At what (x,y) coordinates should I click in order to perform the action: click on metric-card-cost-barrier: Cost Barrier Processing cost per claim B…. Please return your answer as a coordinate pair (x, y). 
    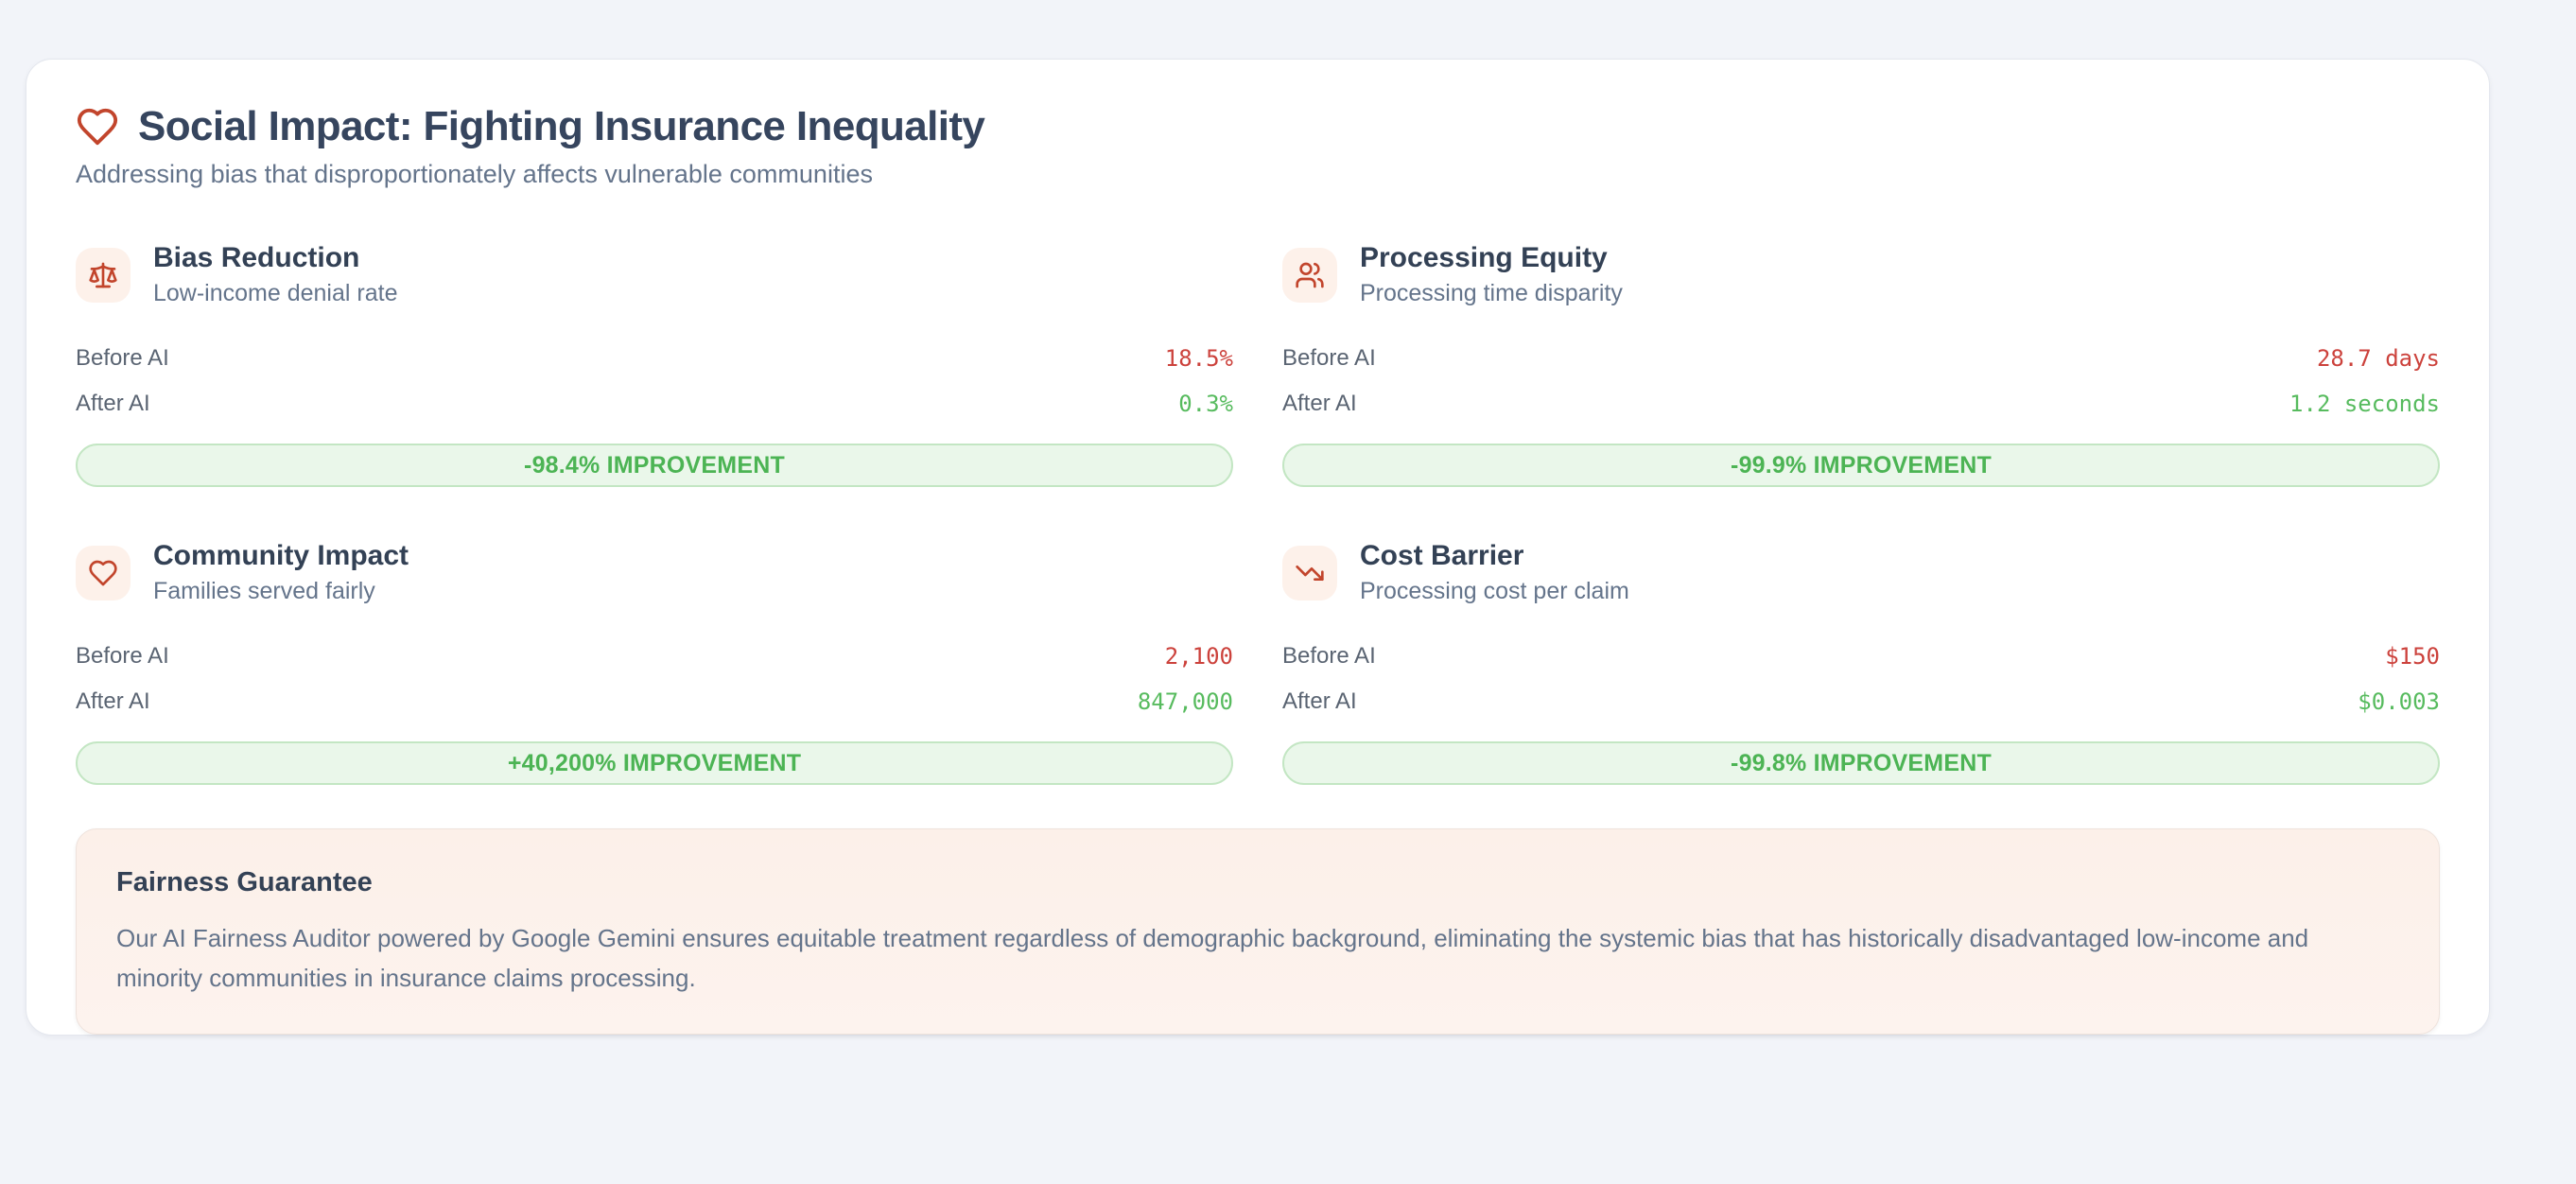
    Looking at the image, I should click on (1861, 662).